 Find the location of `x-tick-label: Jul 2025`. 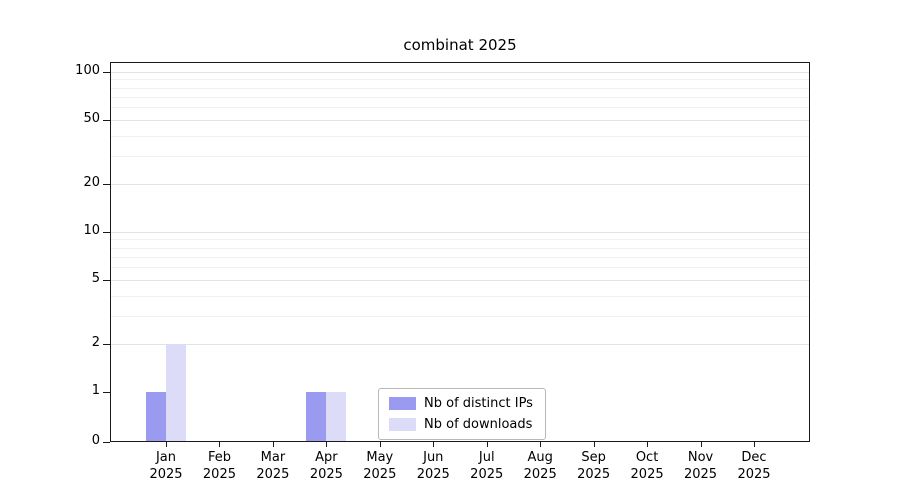

x-tick-label: Jul 2025 is located at coordinates (487, 466).